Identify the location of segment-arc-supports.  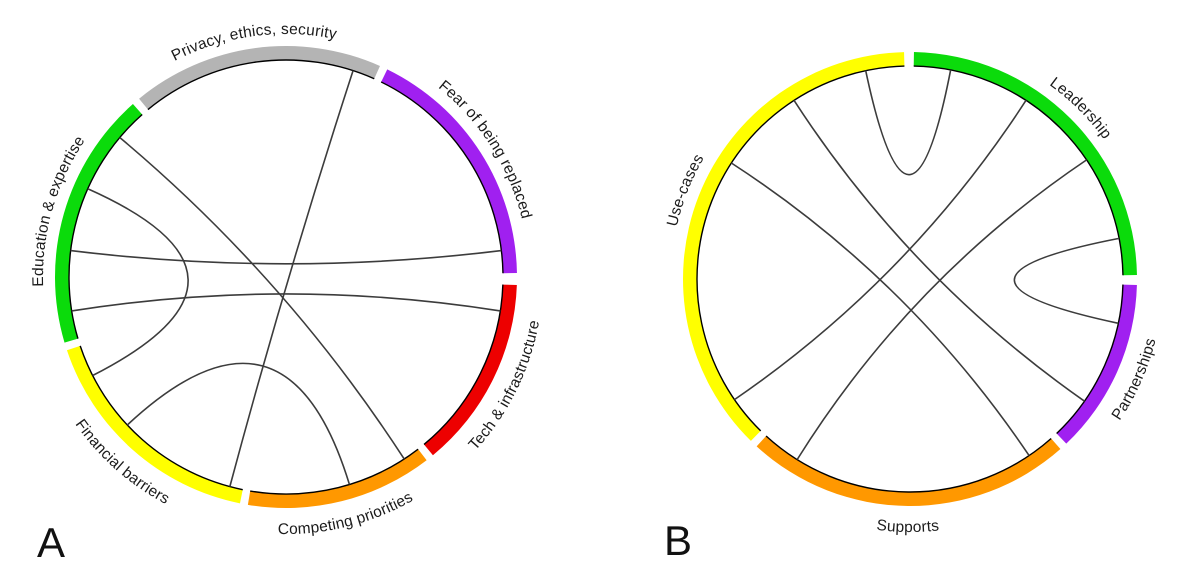
(908, 471).